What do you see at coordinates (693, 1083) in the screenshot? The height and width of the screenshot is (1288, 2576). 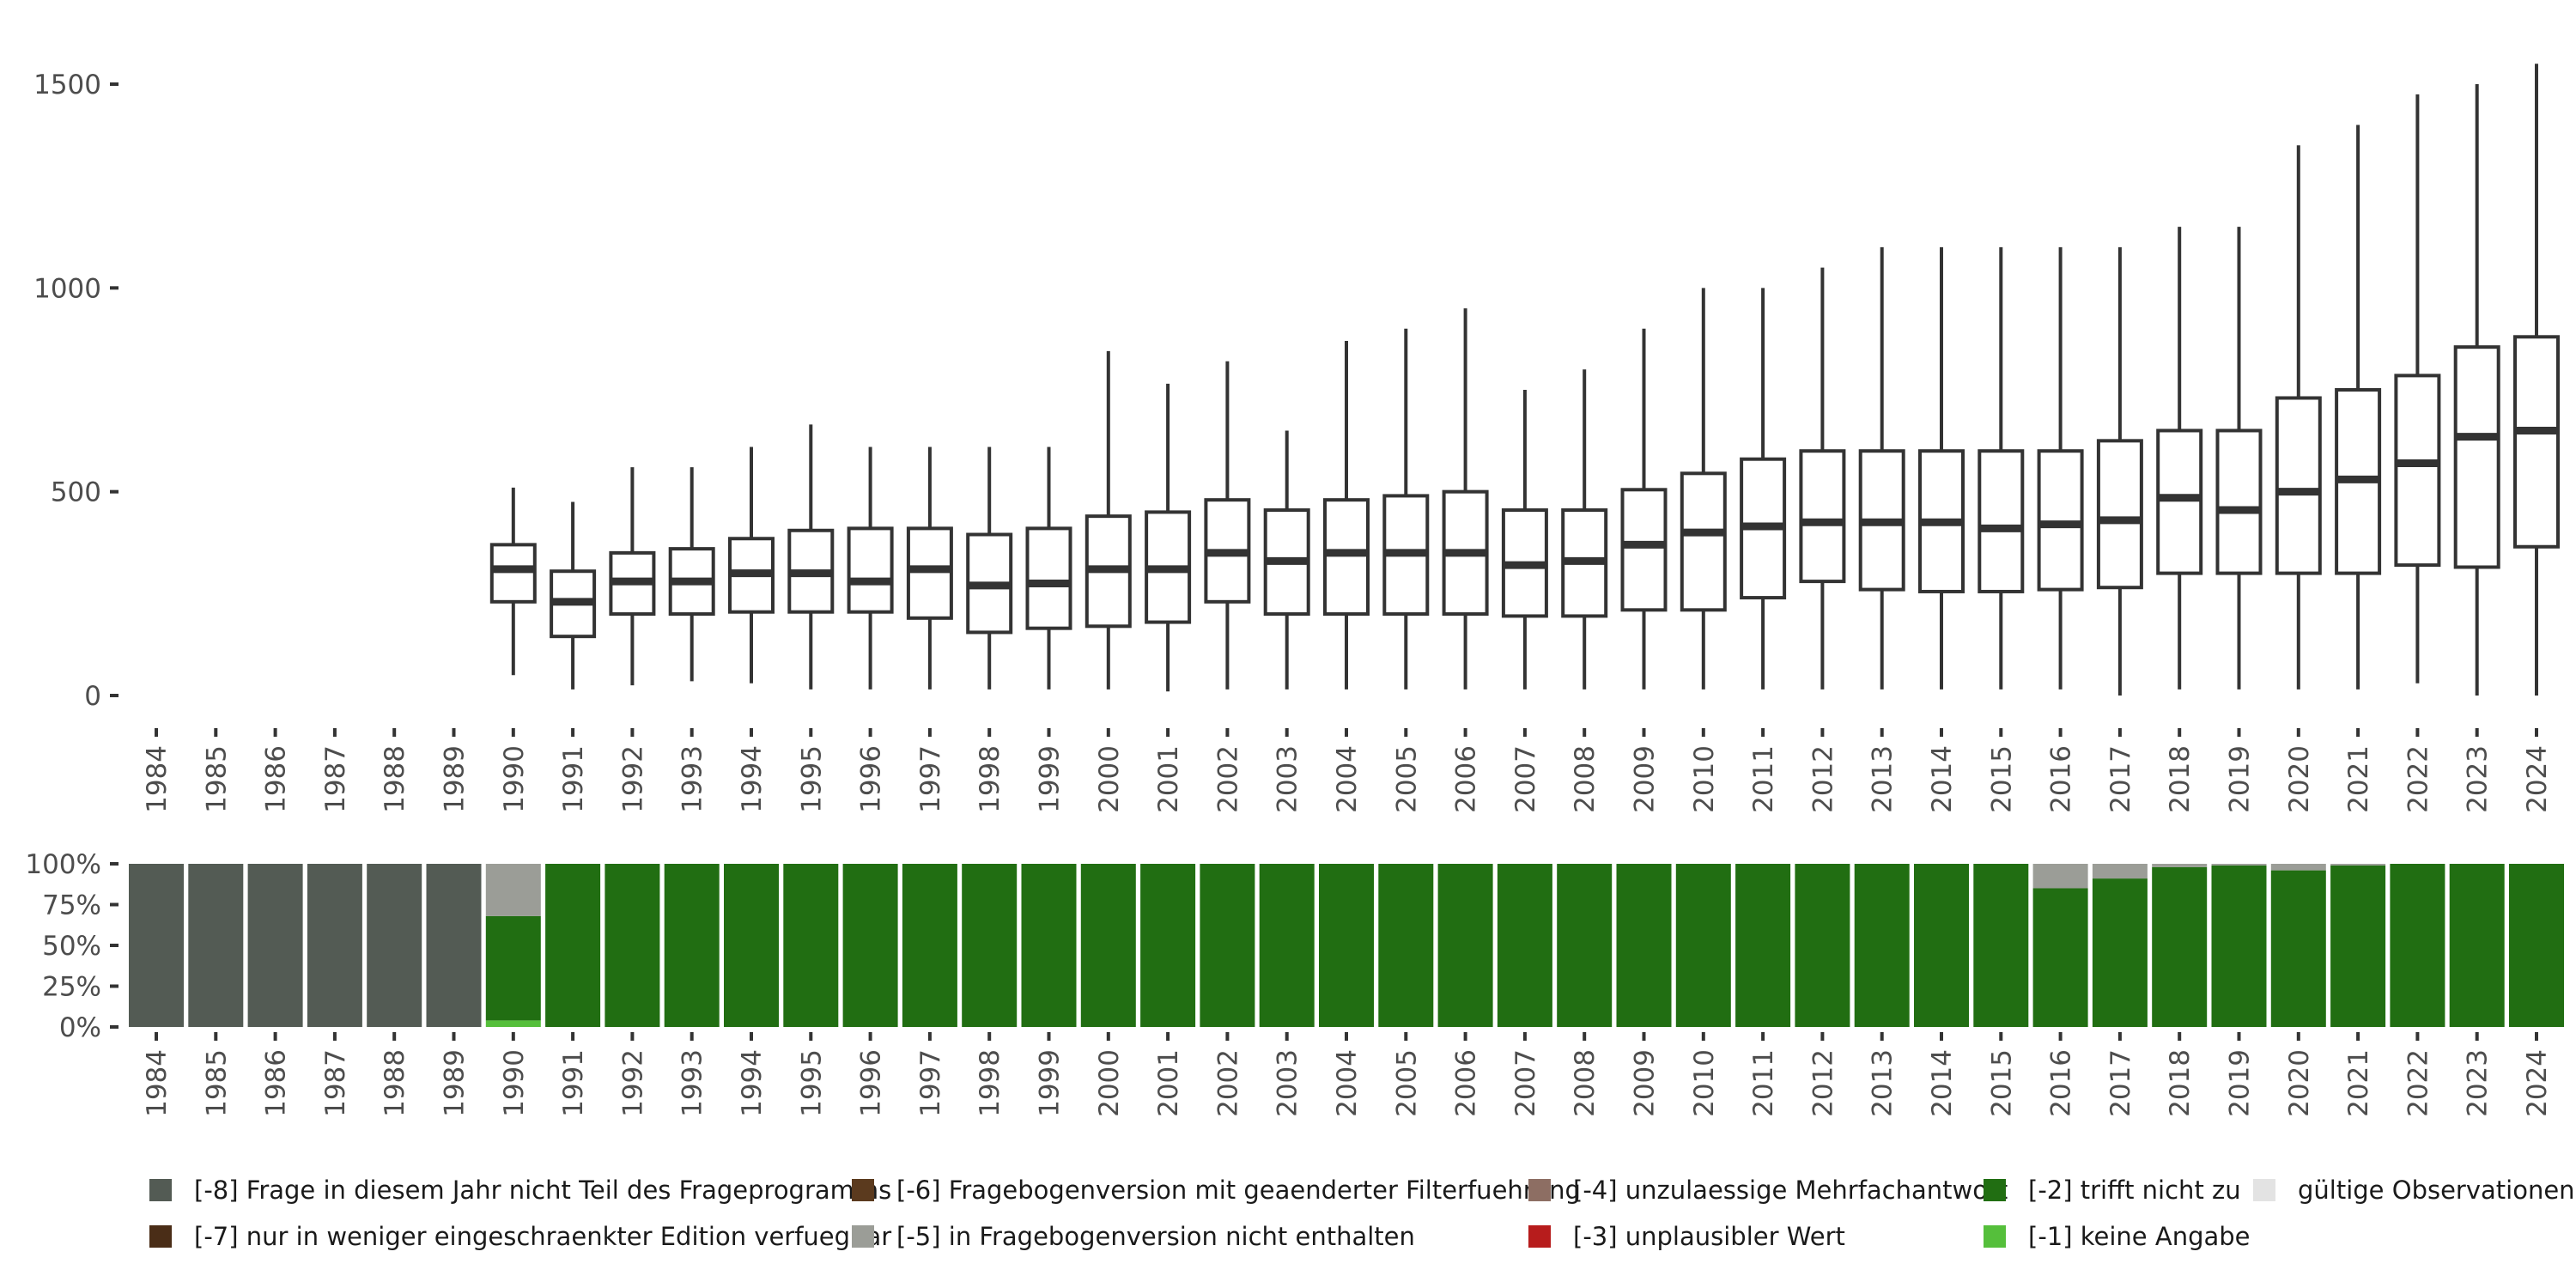 I see `bar-x-tick-label: 1993` at bounding box center [693, 1083].